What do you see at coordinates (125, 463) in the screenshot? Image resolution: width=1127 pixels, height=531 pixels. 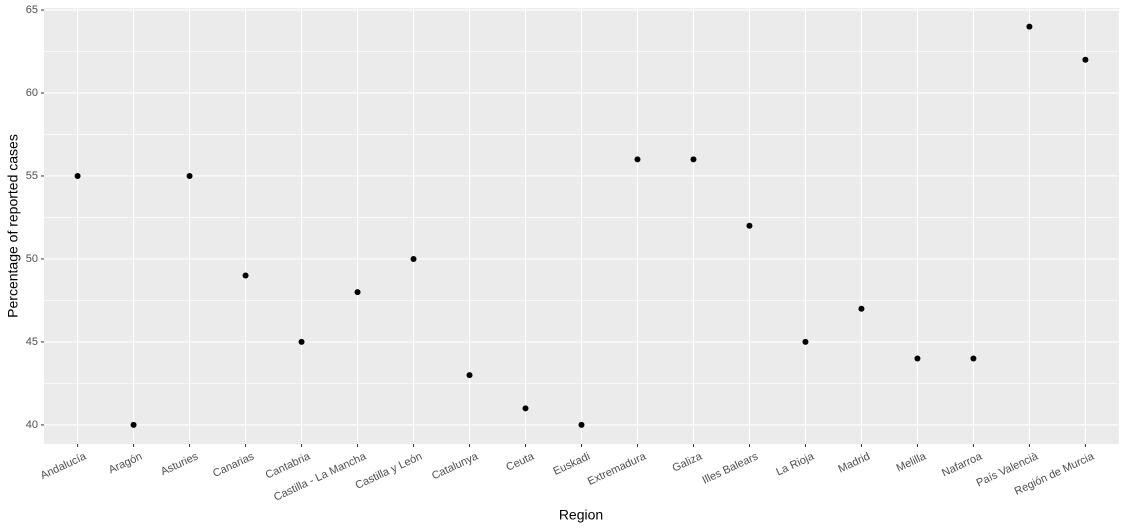 I see `x-tick-label: Aragón` at bounding box center [125, 463].